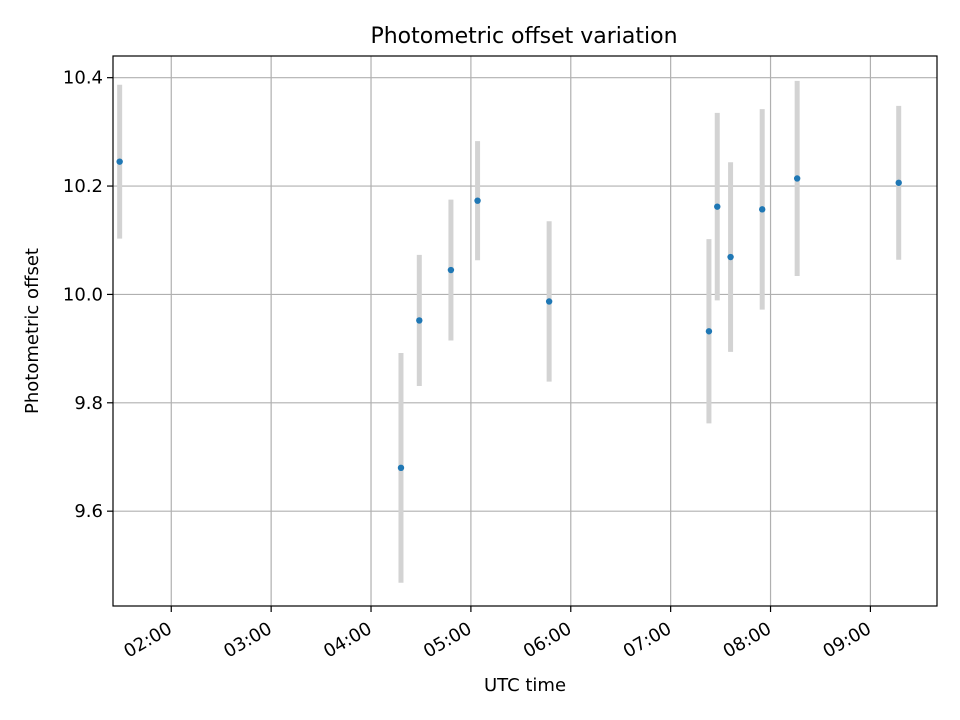  What do you see at coordinates (497, 634) in the screenshot?
I see `x-axis-ticks: 02:00 03:00 04:00 05:00 06:00 07:00 08:00 09:00` at bounding box center [497, 634].